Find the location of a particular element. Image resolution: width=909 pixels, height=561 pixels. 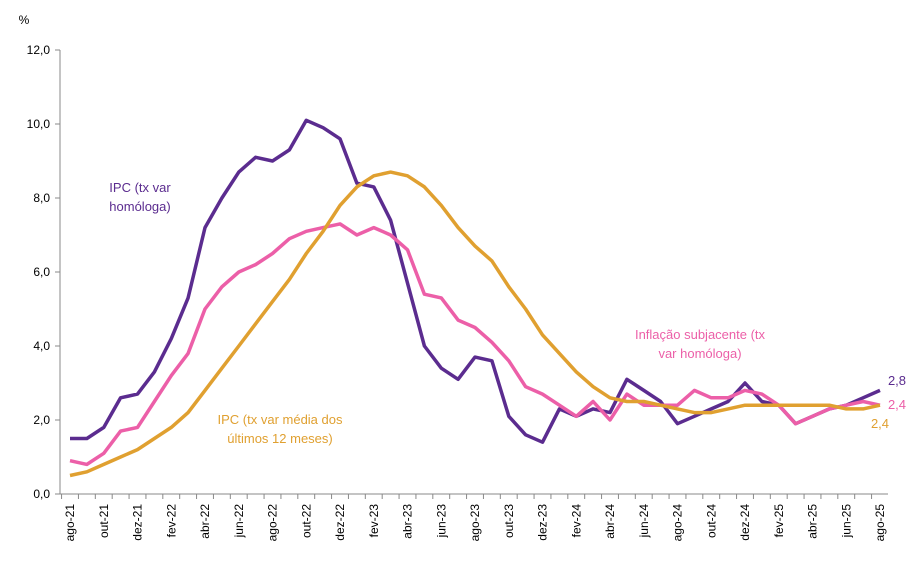

x-tick-label: jun-25 is located at coordinates (846, 521).